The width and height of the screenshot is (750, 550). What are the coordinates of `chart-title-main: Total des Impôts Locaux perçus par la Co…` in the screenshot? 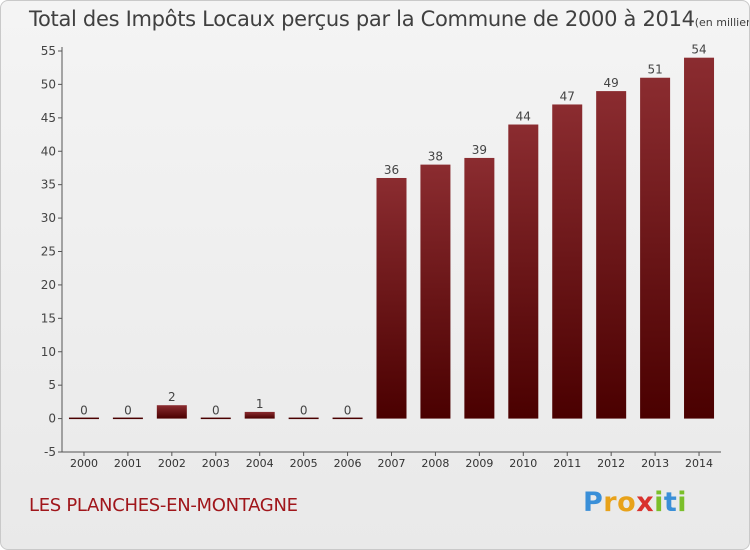 It's located at (362, 19).